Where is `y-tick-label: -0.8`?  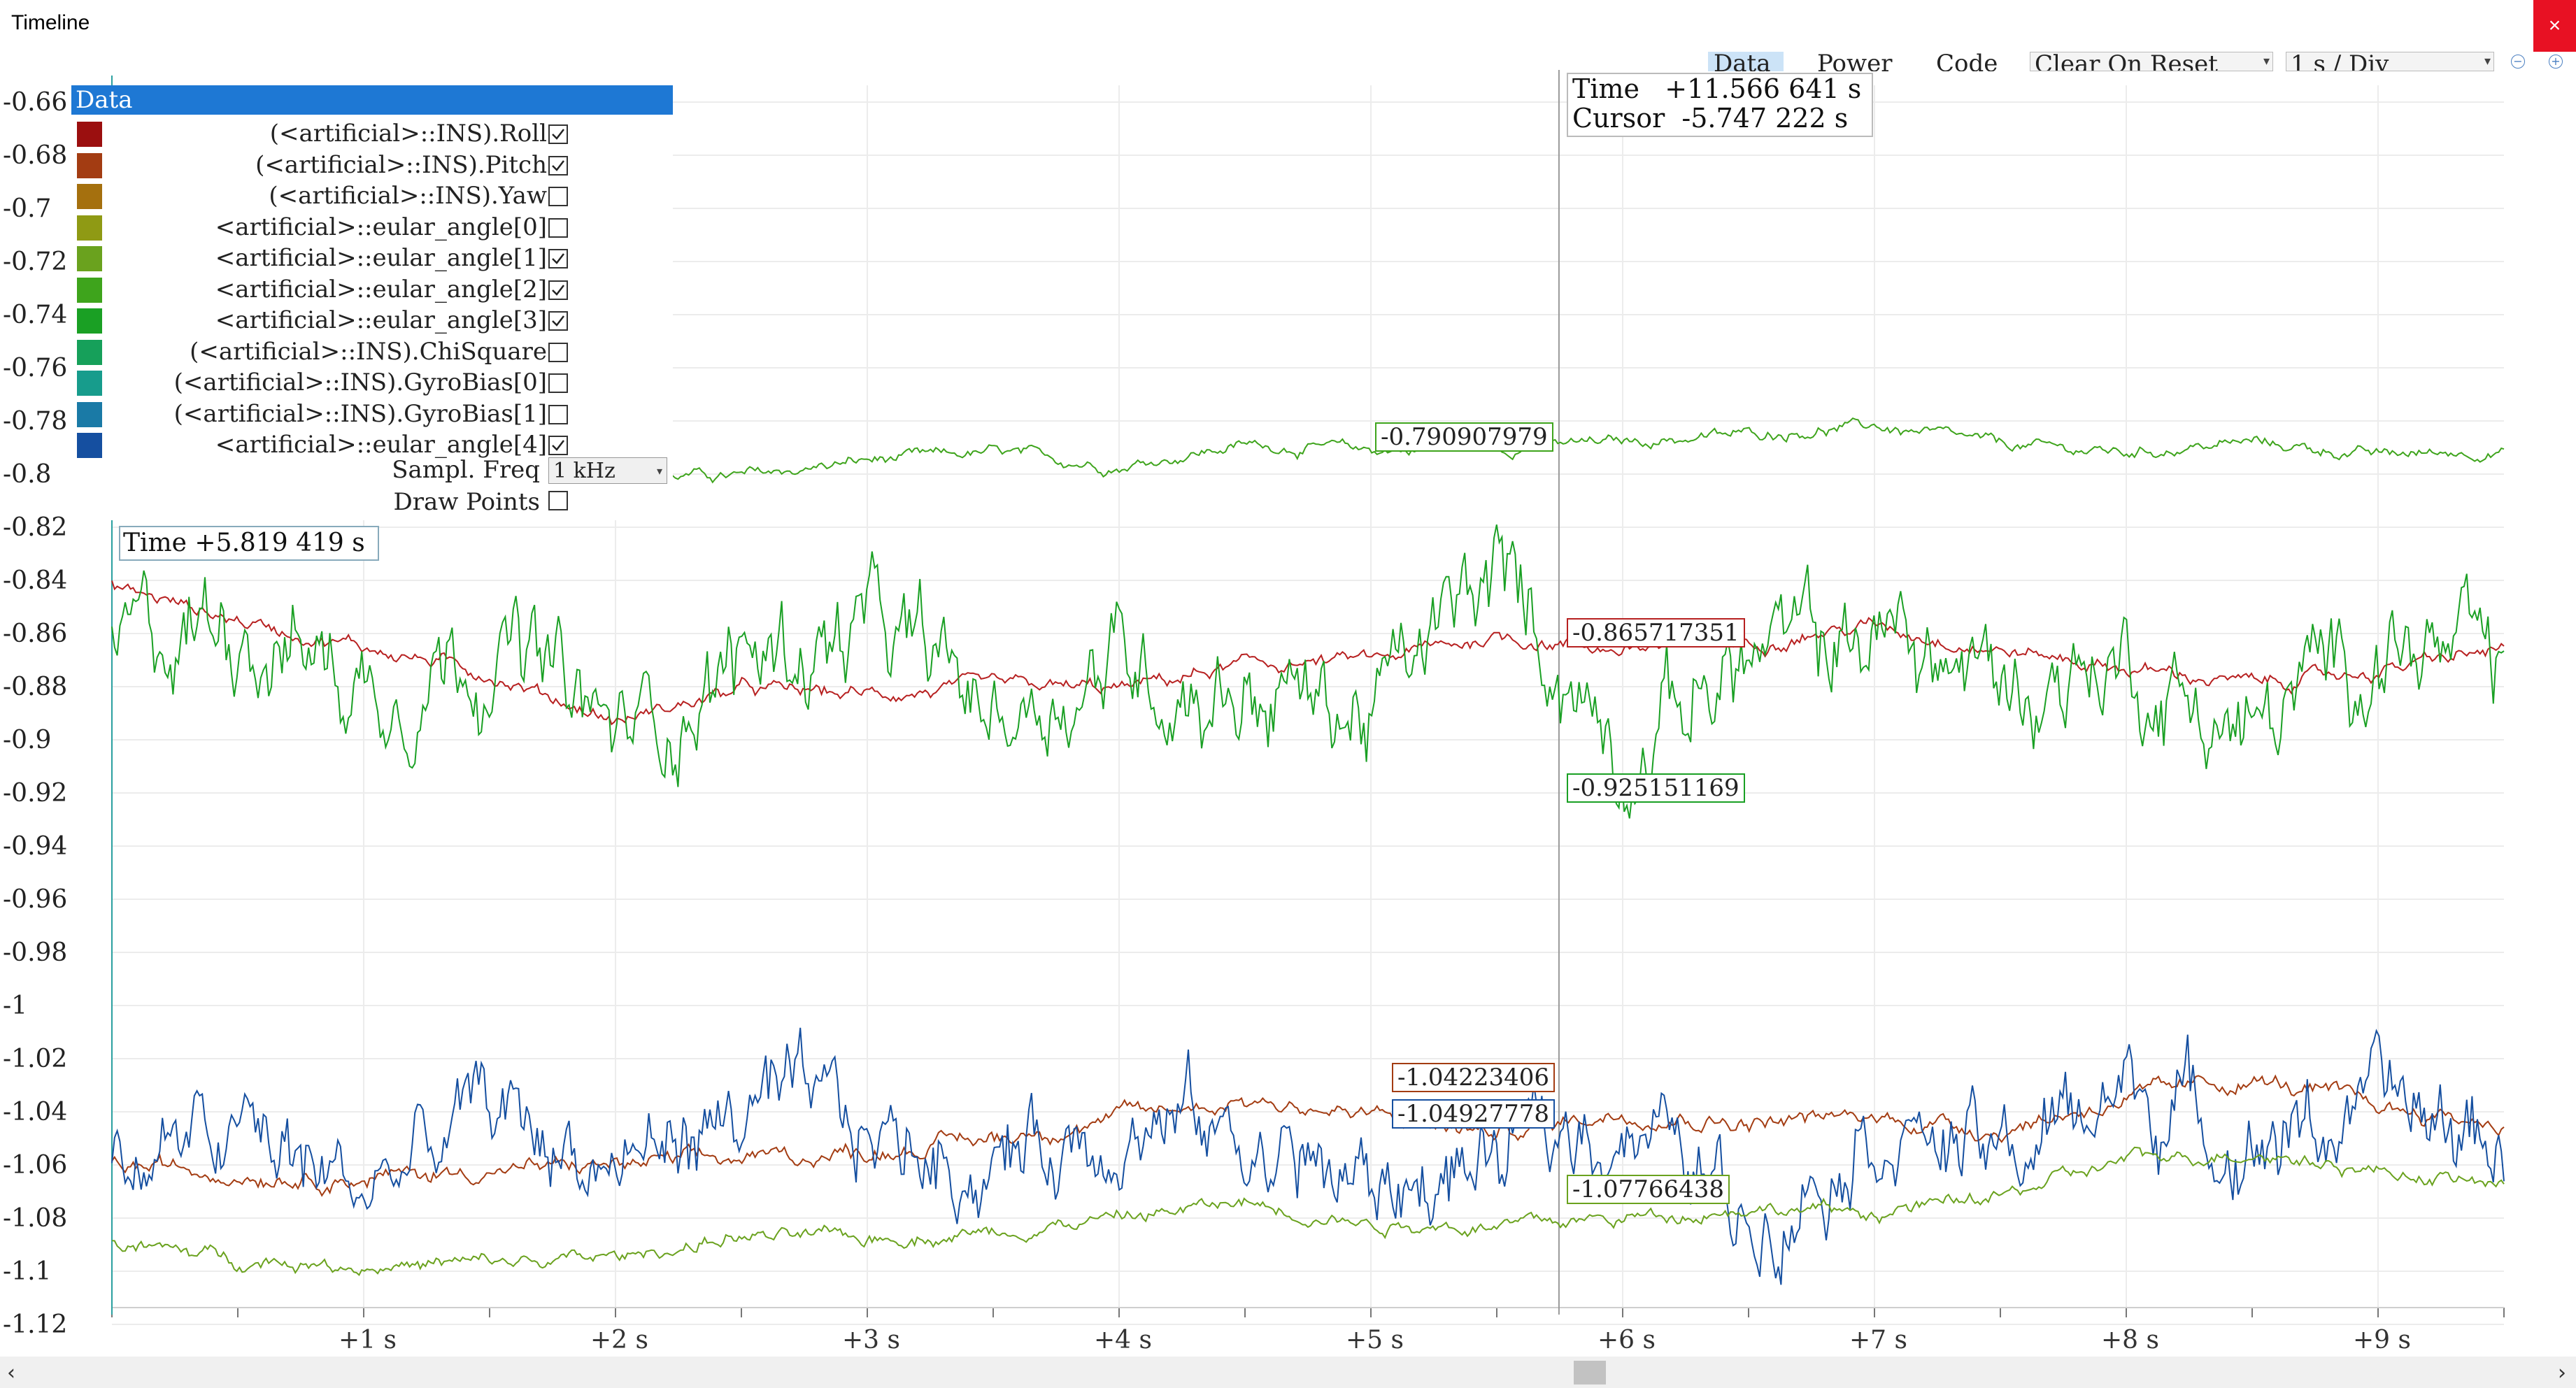 y-tick-label: -0.8 is located at coordinates (27, 474).